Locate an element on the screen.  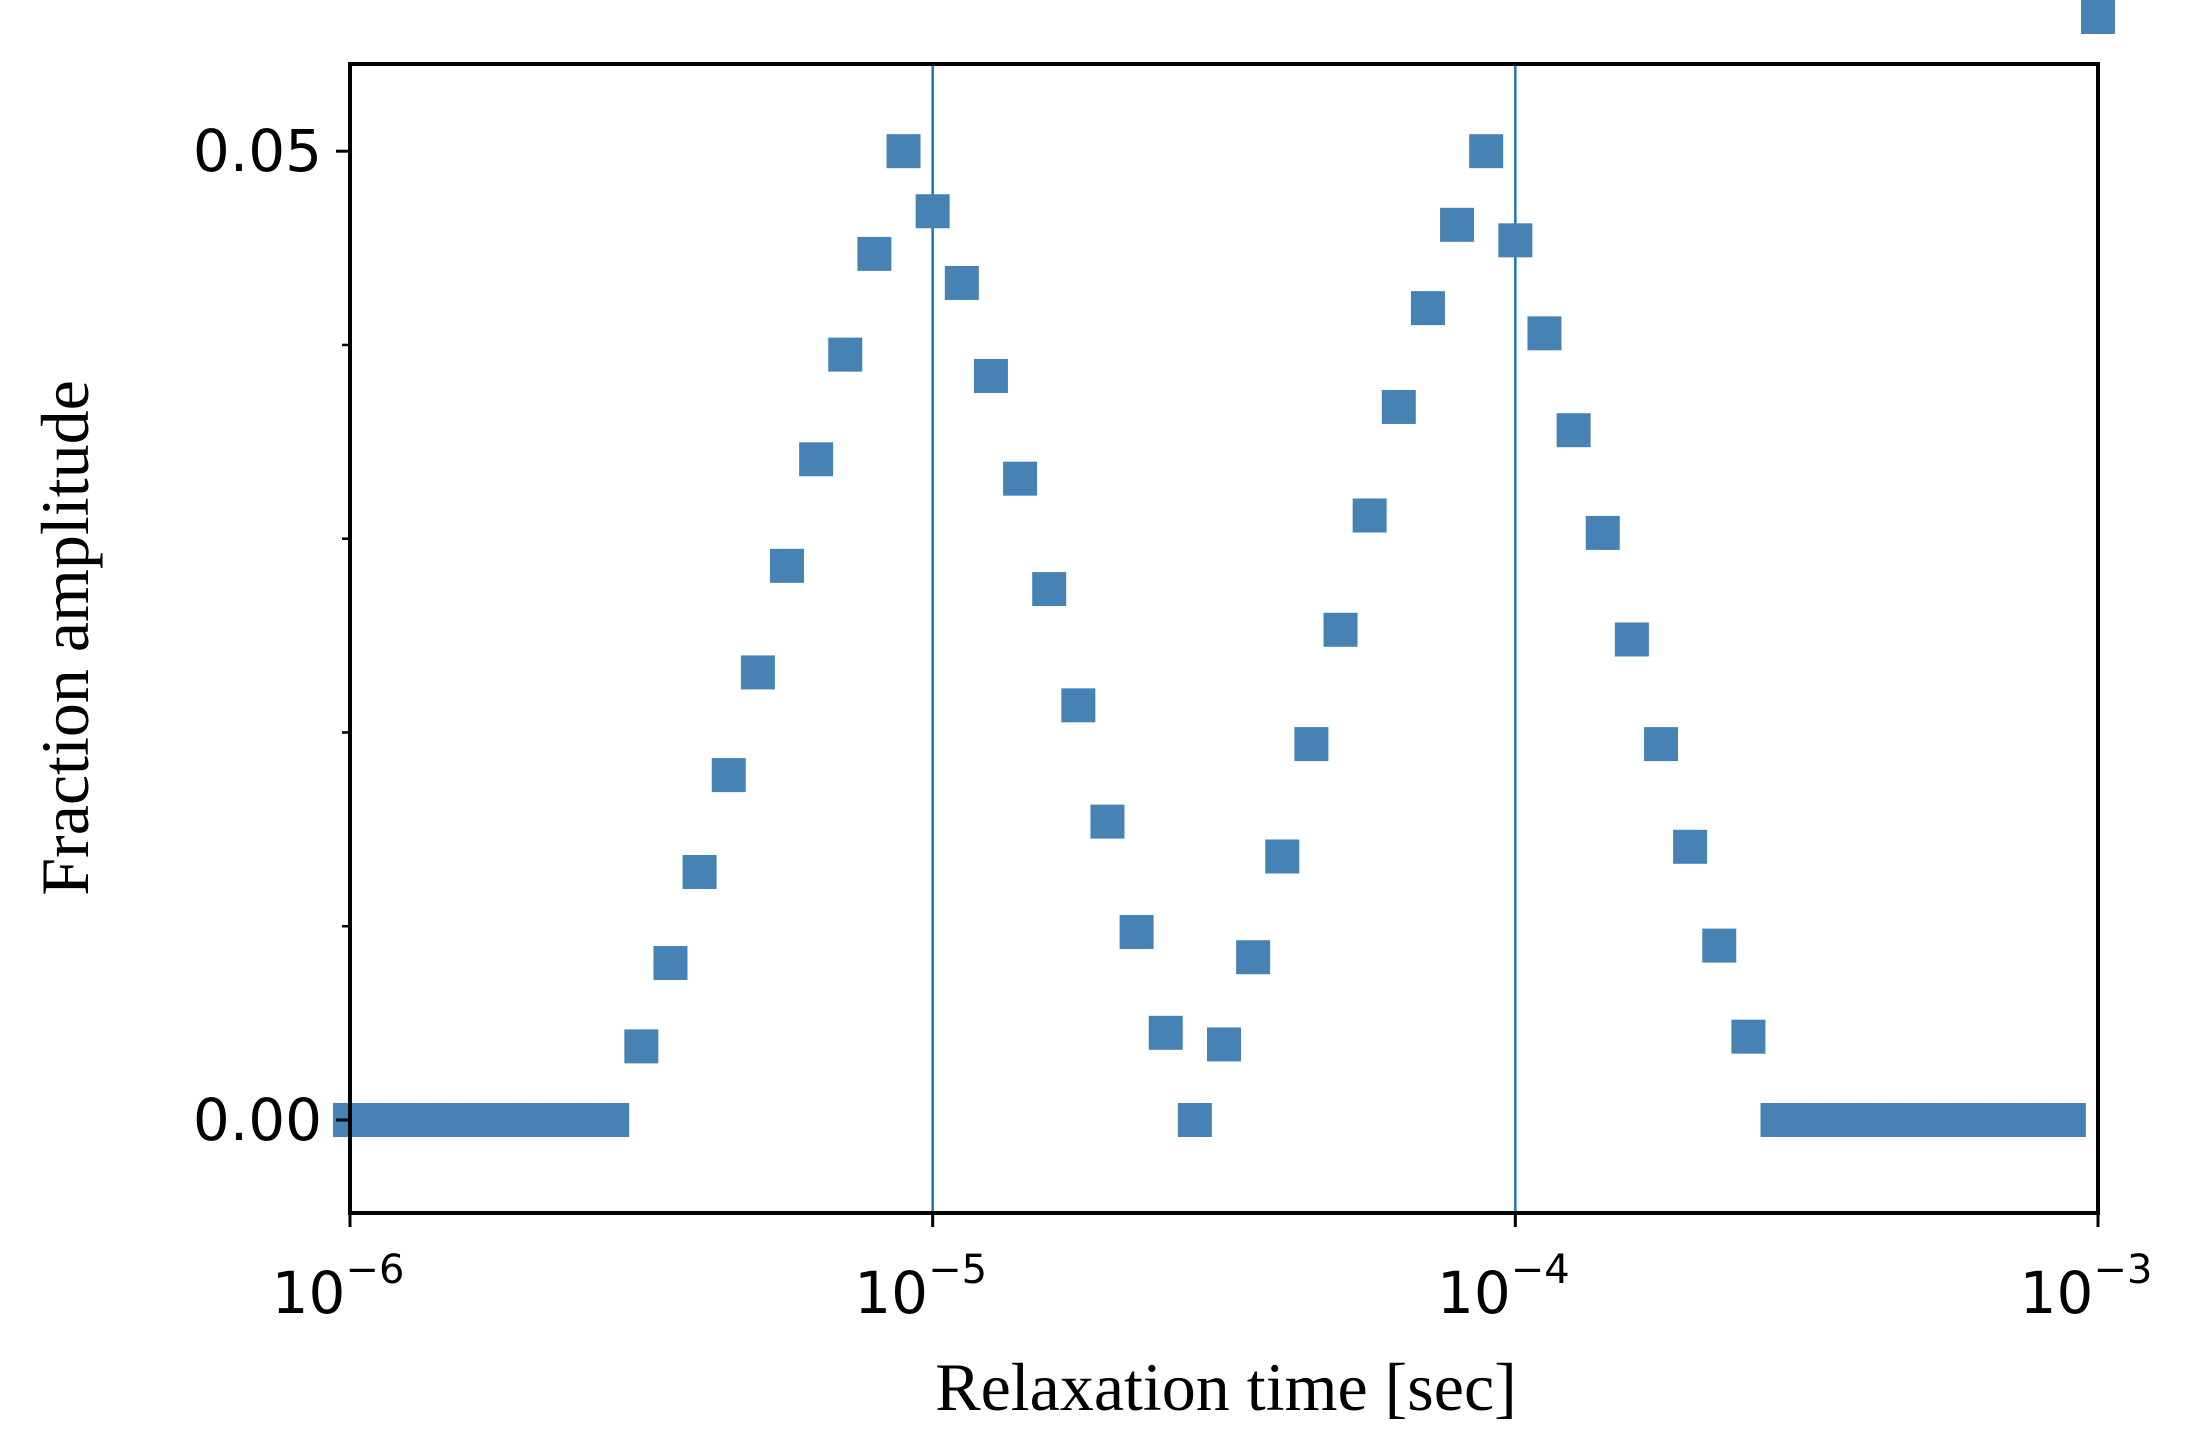
x-tick-label: 10⁻³ is located at coordinates (2086, 1287).